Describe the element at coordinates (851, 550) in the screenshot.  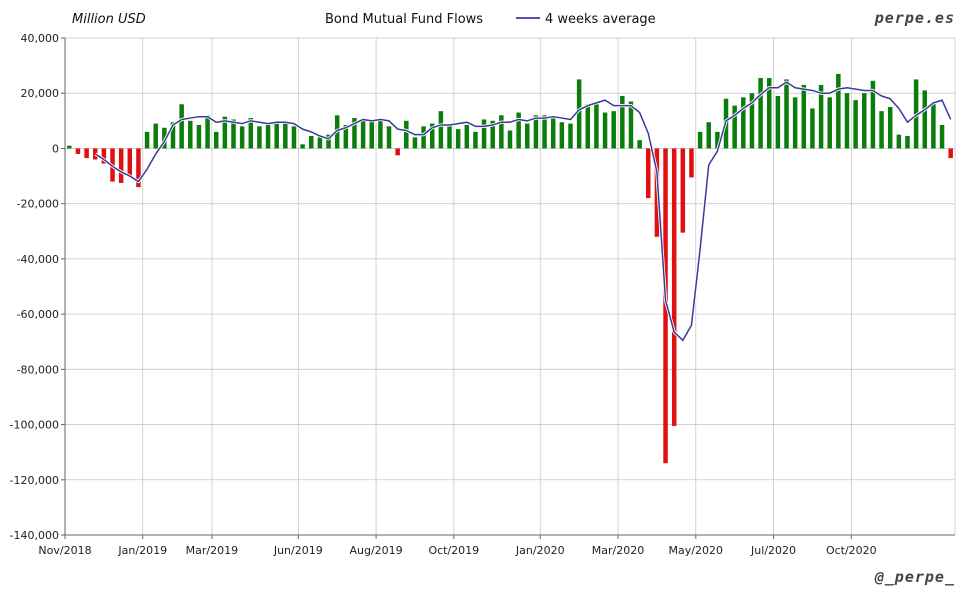
I see `x-tick-label: Oct/2020` at that location.